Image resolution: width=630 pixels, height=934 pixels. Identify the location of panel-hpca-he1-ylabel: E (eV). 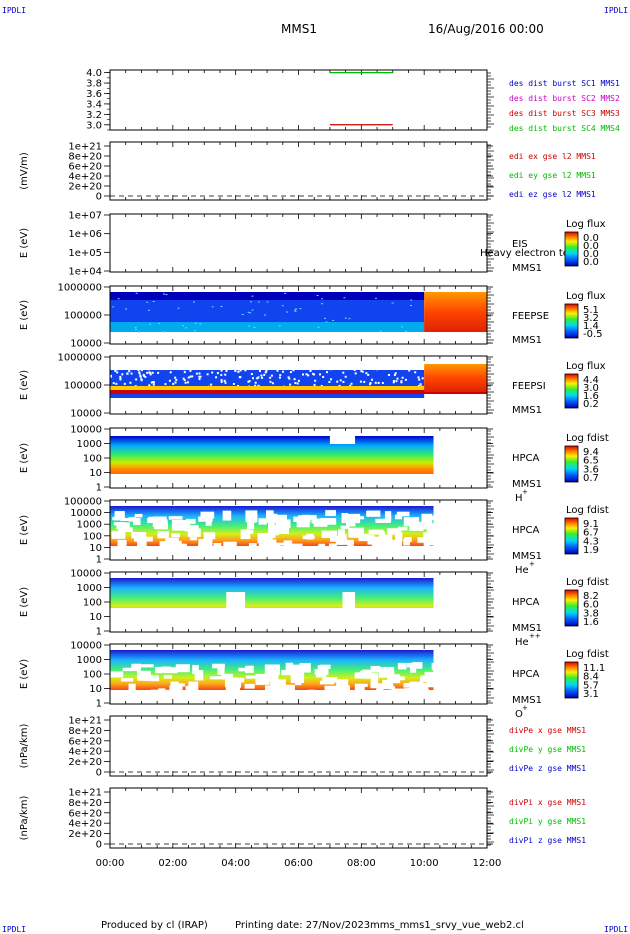
(24, 530).